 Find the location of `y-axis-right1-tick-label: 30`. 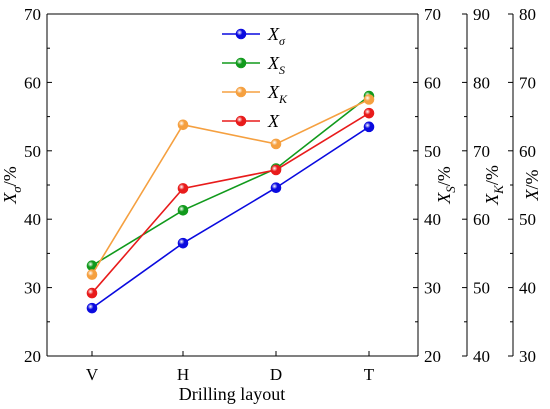

y-axis-right1-tick-label: 30 is located at coordinates (432, 288).